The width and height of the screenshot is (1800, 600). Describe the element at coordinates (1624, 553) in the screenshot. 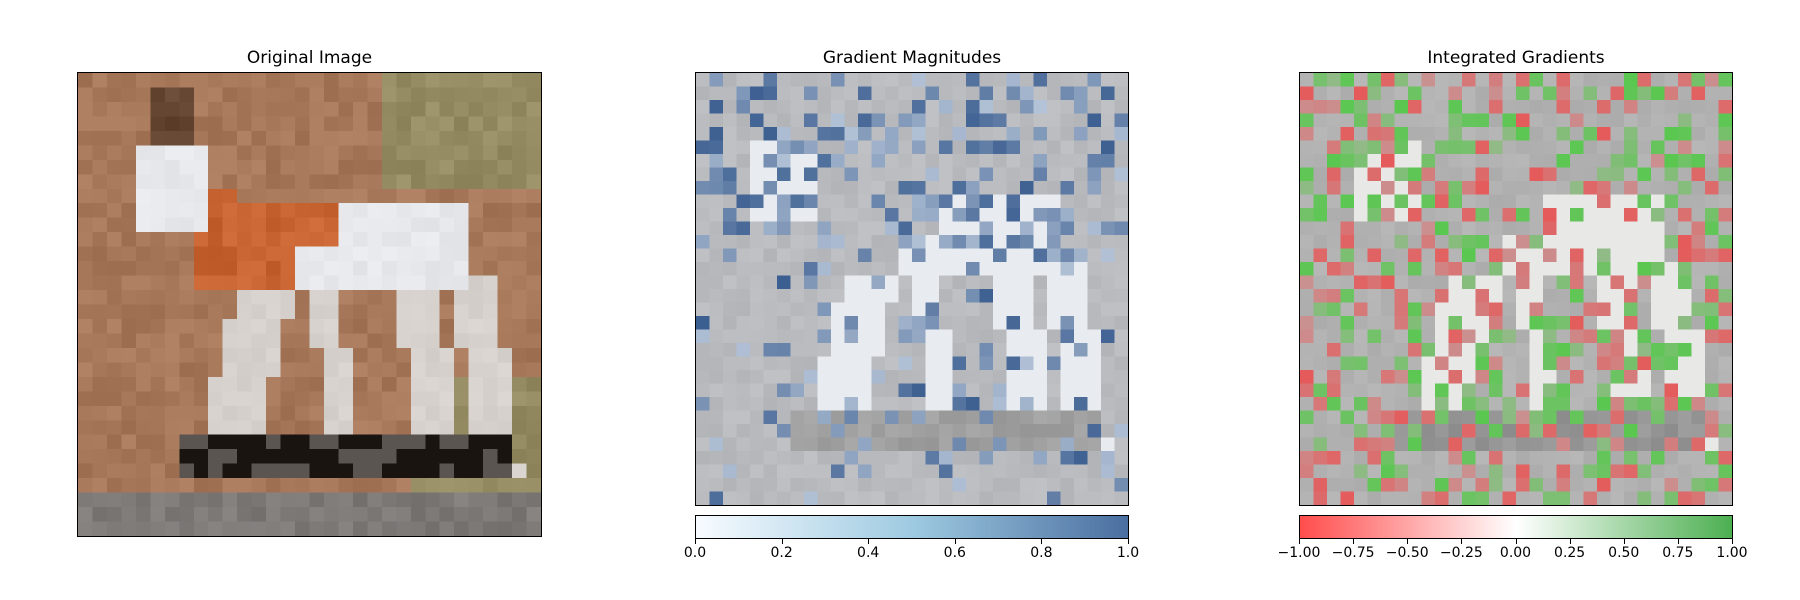

I see `colorbar-tick-label: 0.50` at that location.